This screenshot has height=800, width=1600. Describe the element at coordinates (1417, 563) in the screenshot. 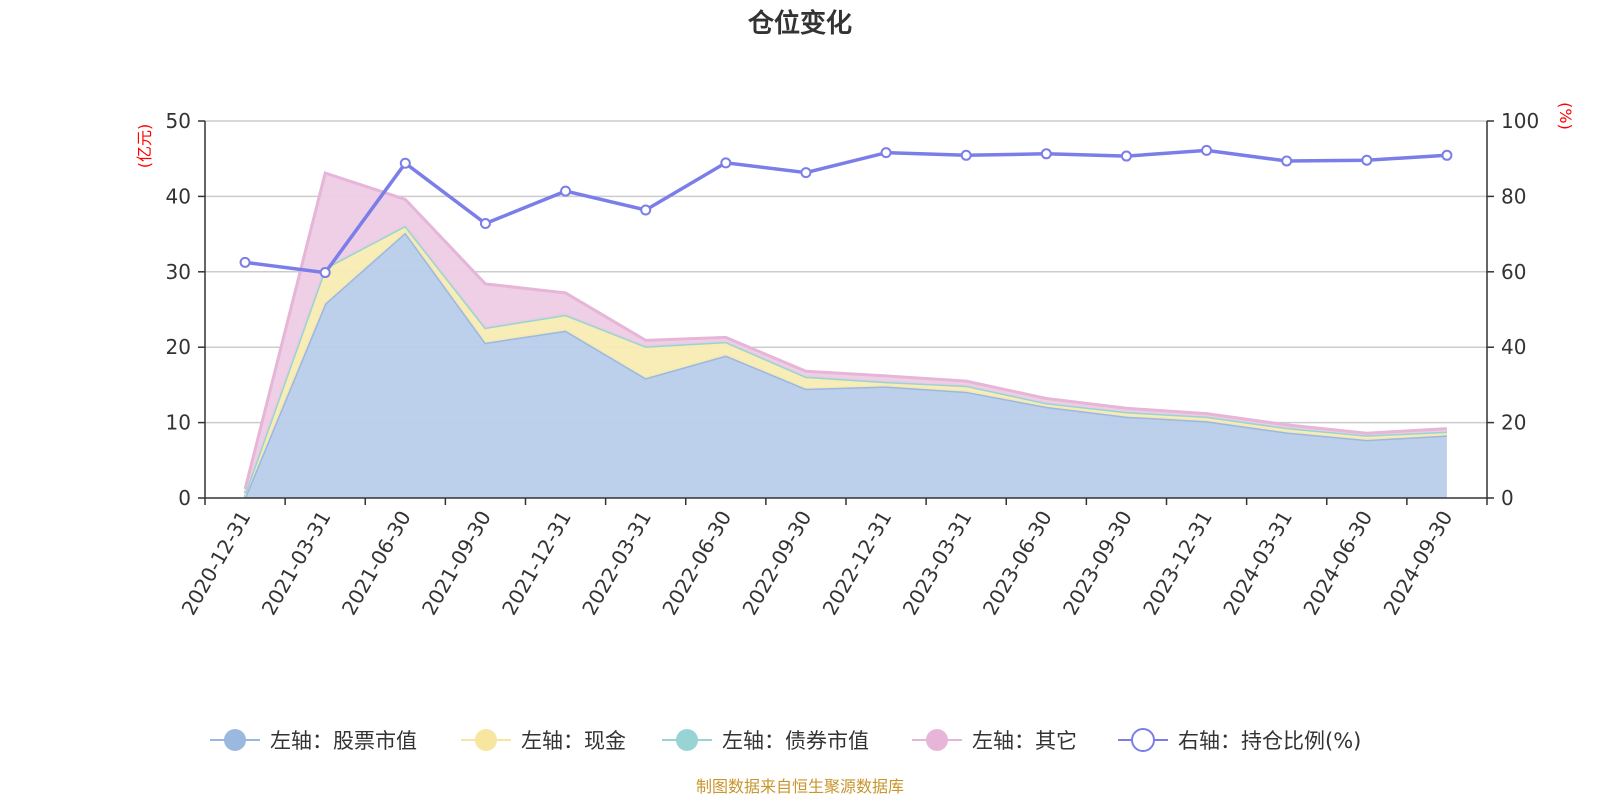

I see `x-tick-label: 2024-09-30` at that location.